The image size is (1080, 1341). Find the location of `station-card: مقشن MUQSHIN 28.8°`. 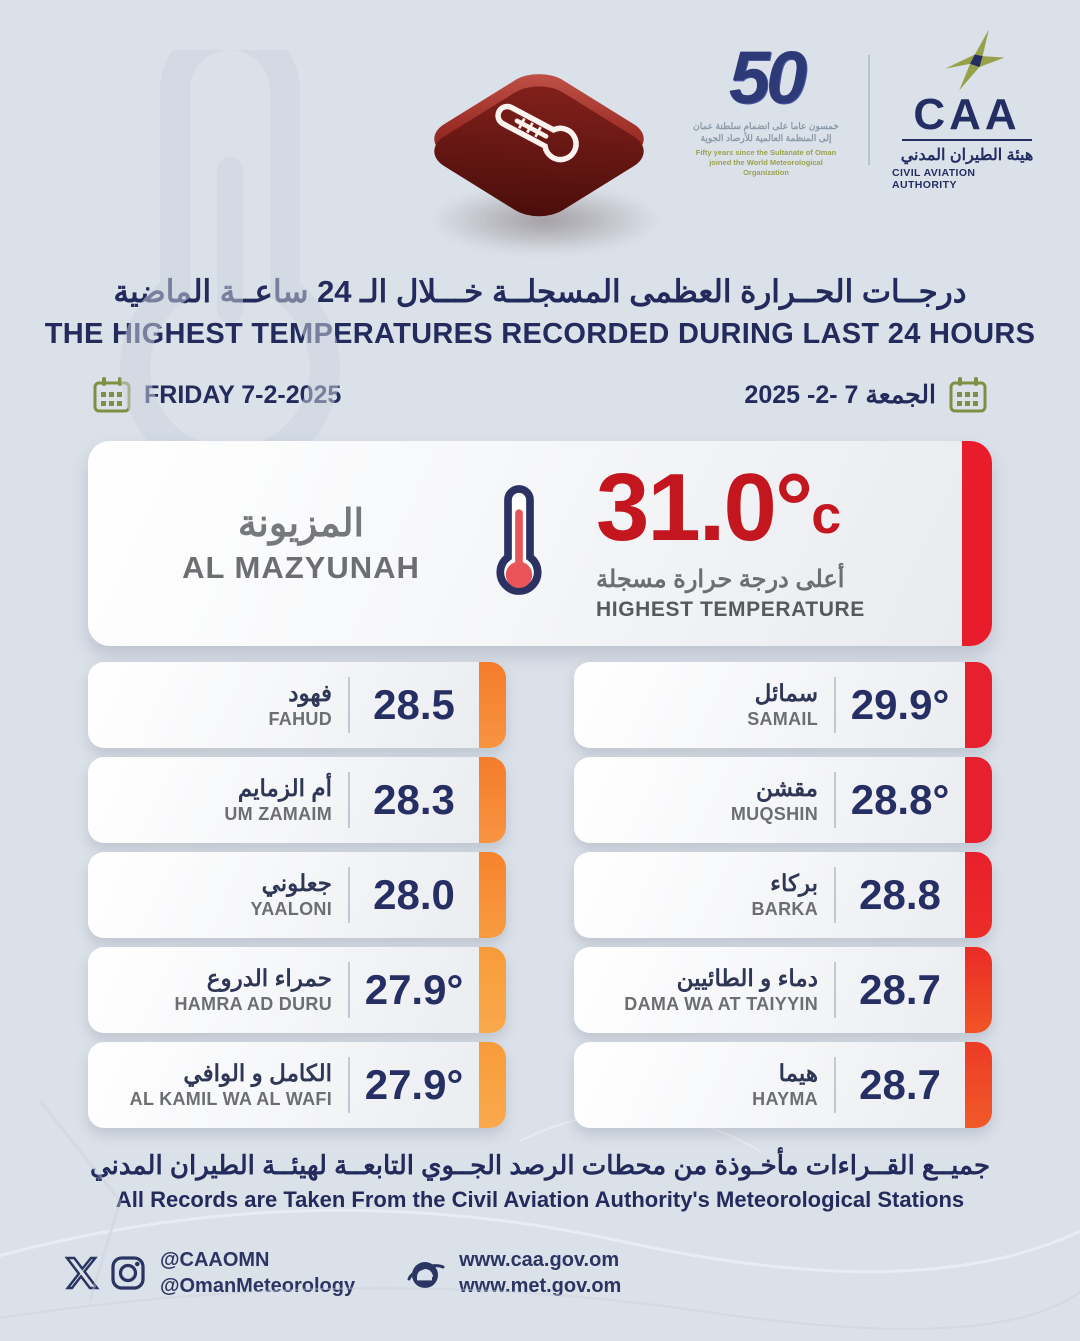

station-card: مقشن MUQSHIN 28.8° is located at coordinates (783, 800).